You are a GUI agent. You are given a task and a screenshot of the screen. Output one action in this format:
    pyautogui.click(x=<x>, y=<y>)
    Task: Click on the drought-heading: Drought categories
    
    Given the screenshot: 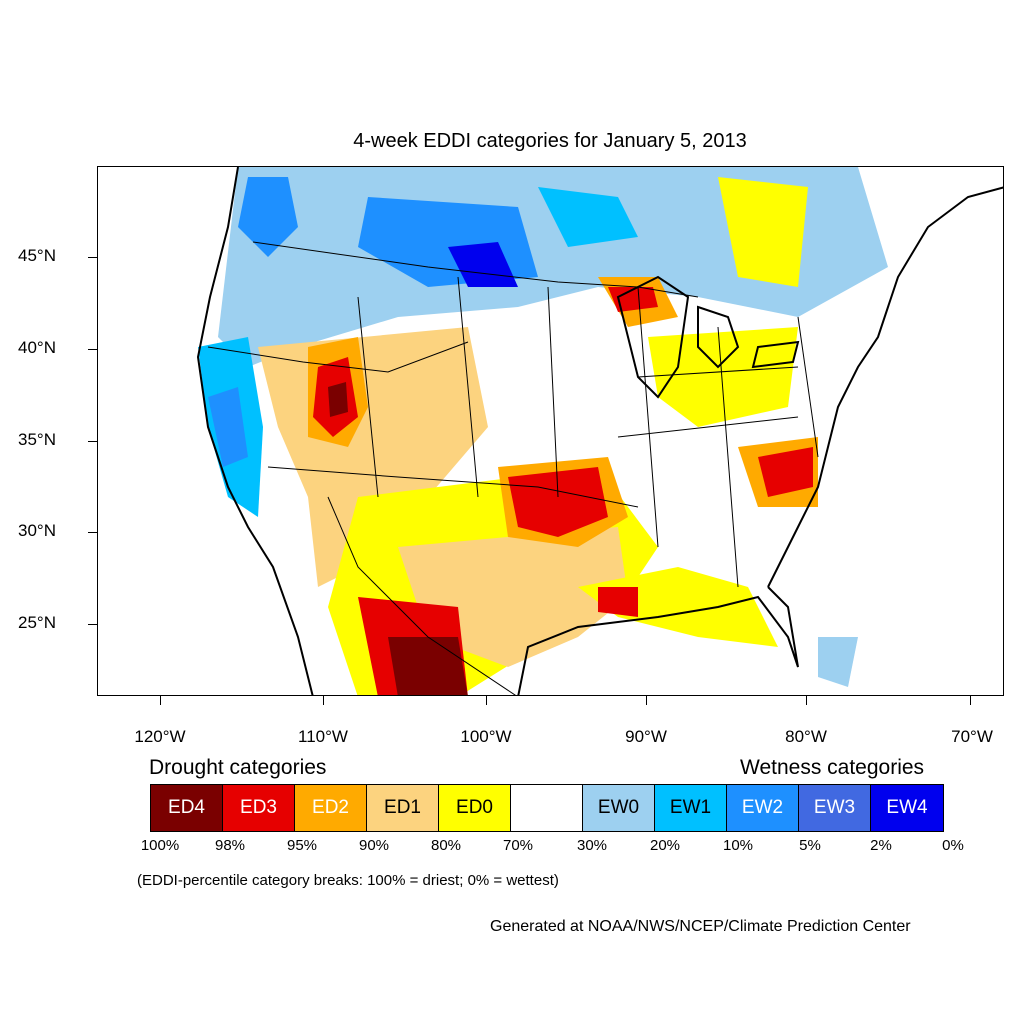 What is the action you would take?
    pyautogui.click(x=238, y=767)
    